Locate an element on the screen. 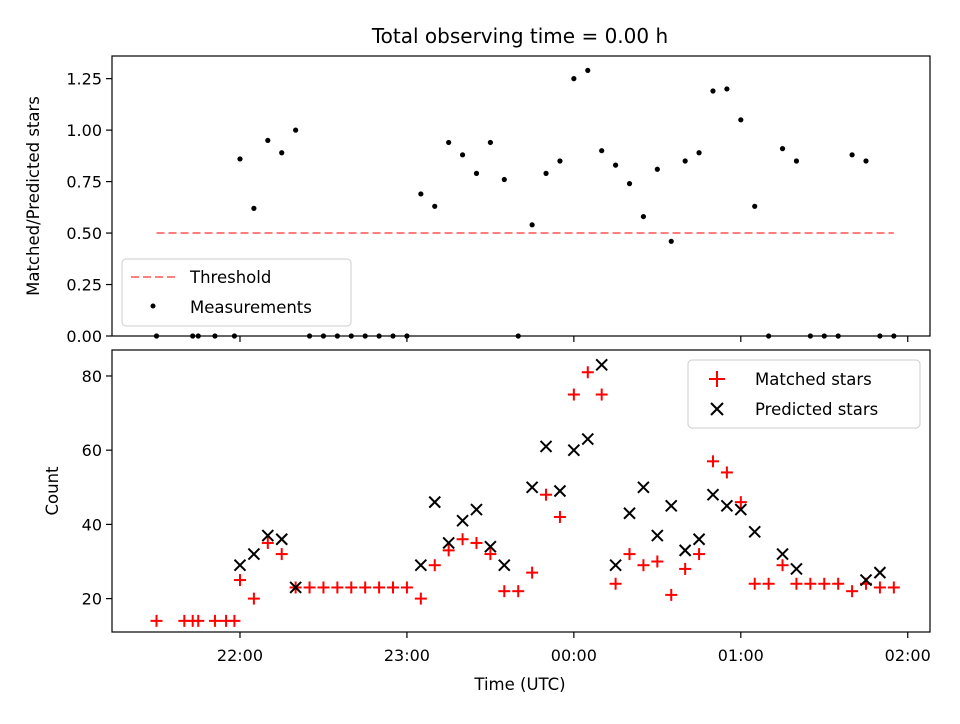 The width and height of the screenshot is (960, 724). bottom-x-tick-label: 02:00 is located at coordinates (908, 655).